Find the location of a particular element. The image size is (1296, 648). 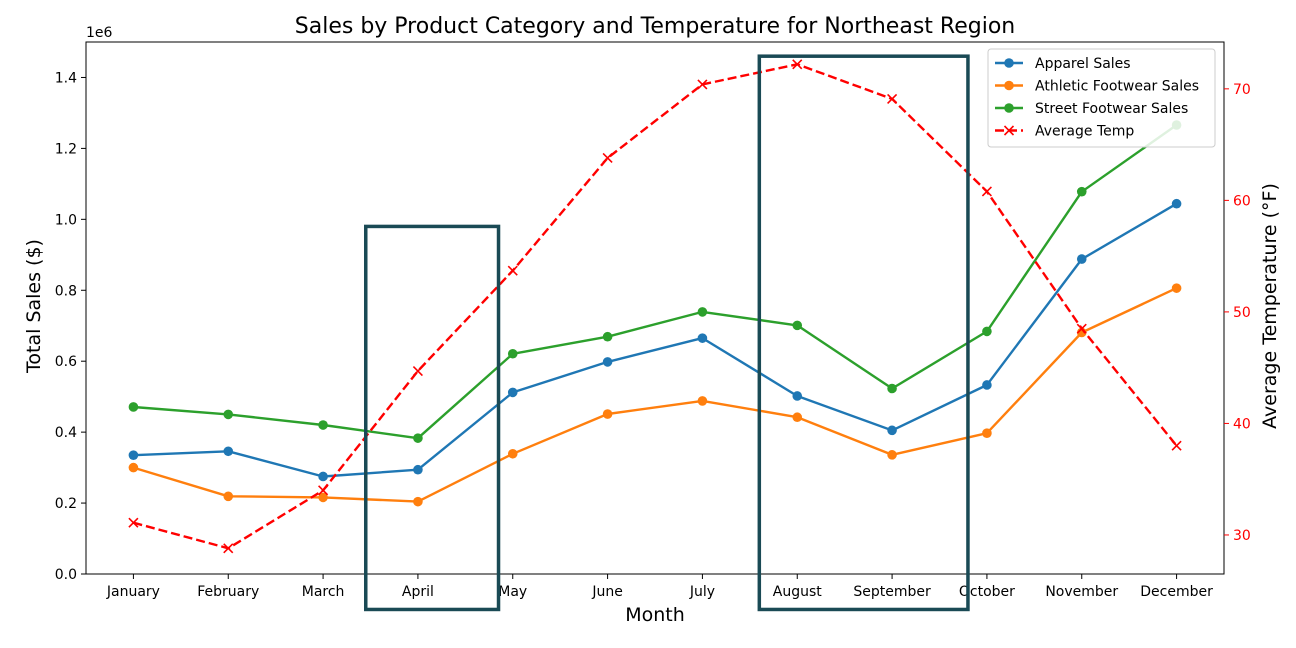

y-tick-label: 0.0 is located at coordinates (66, 575).